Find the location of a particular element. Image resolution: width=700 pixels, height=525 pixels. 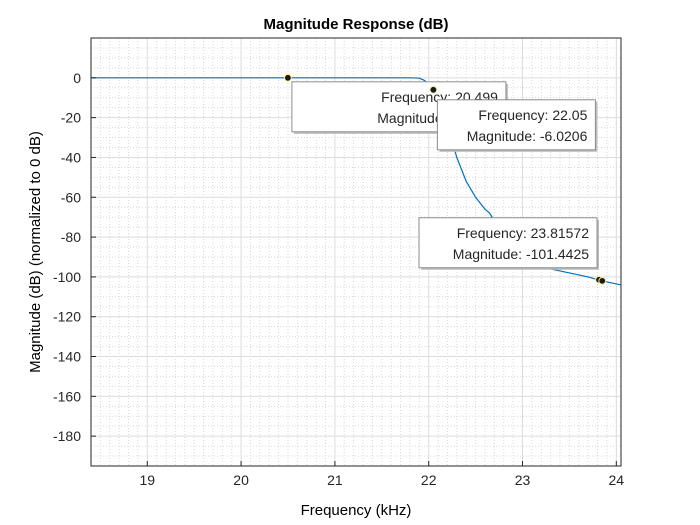

x-tick-label: 24 is located at coordinates (617, 480).